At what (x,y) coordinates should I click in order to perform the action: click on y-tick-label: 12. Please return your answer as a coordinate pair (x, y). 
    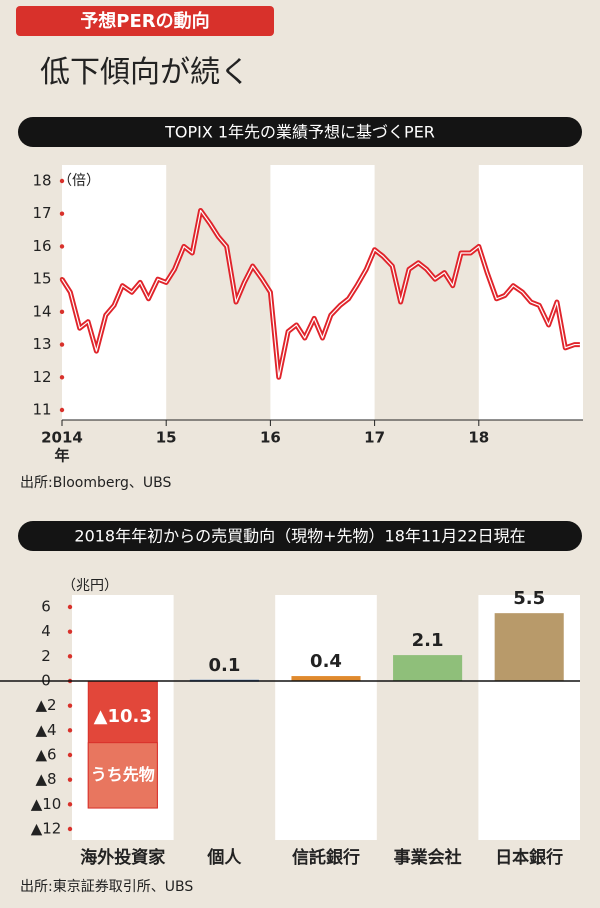
    Looking at the image, I should click on (41, 377).